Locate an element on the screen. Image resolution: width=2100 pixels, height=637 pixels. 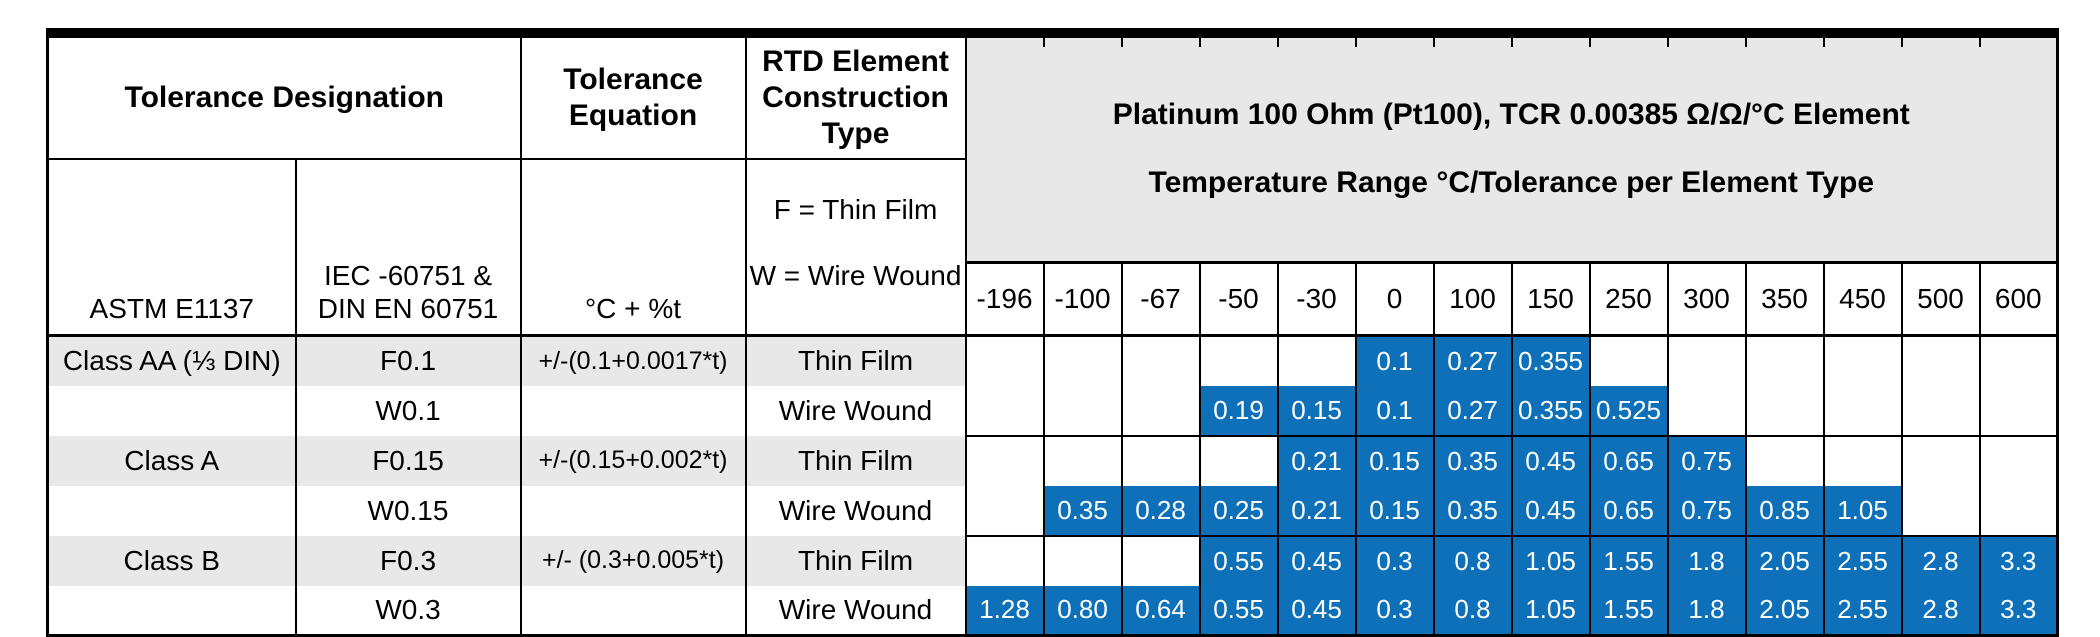
tolerance-value-cell: 0.355 is located at coordinates (1550, 360).